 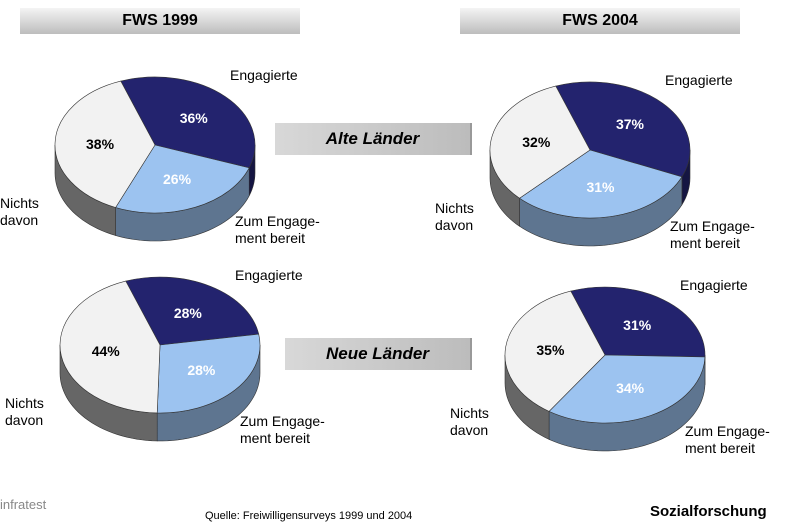 What do you see at coordinates (600, 21) in the screenshot?
I see `column-header: FWS 2004` at bounding box center [600, 21].